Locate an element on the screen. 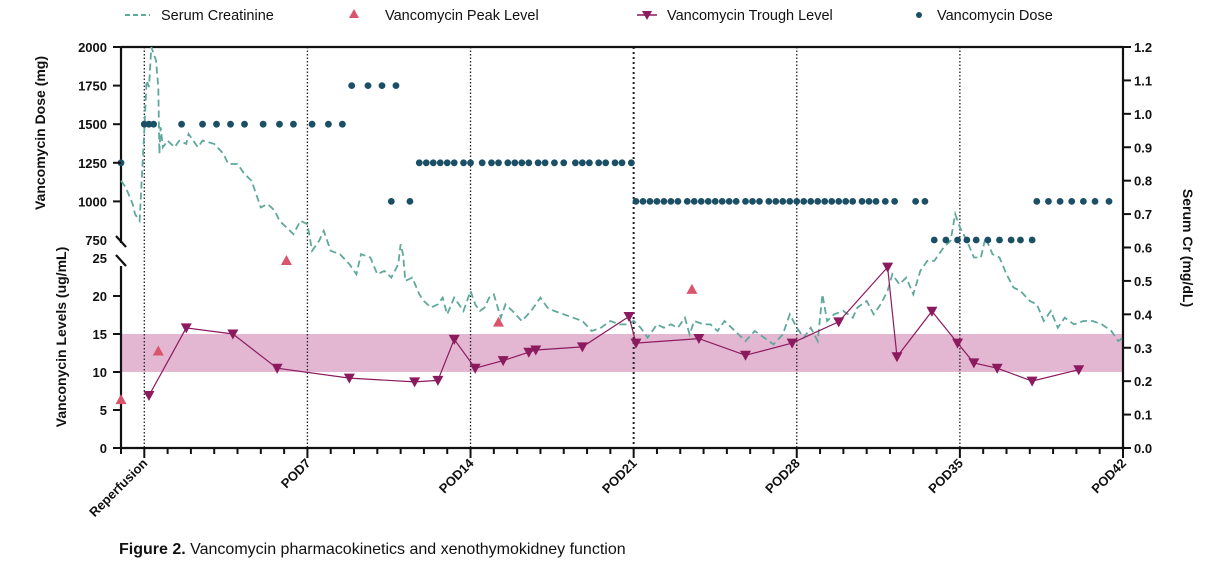 Image resolution: width=1206 pixels, height=572 pixels. creatinine-tick-label: 0.8 is located at coordinates (1143, 181).